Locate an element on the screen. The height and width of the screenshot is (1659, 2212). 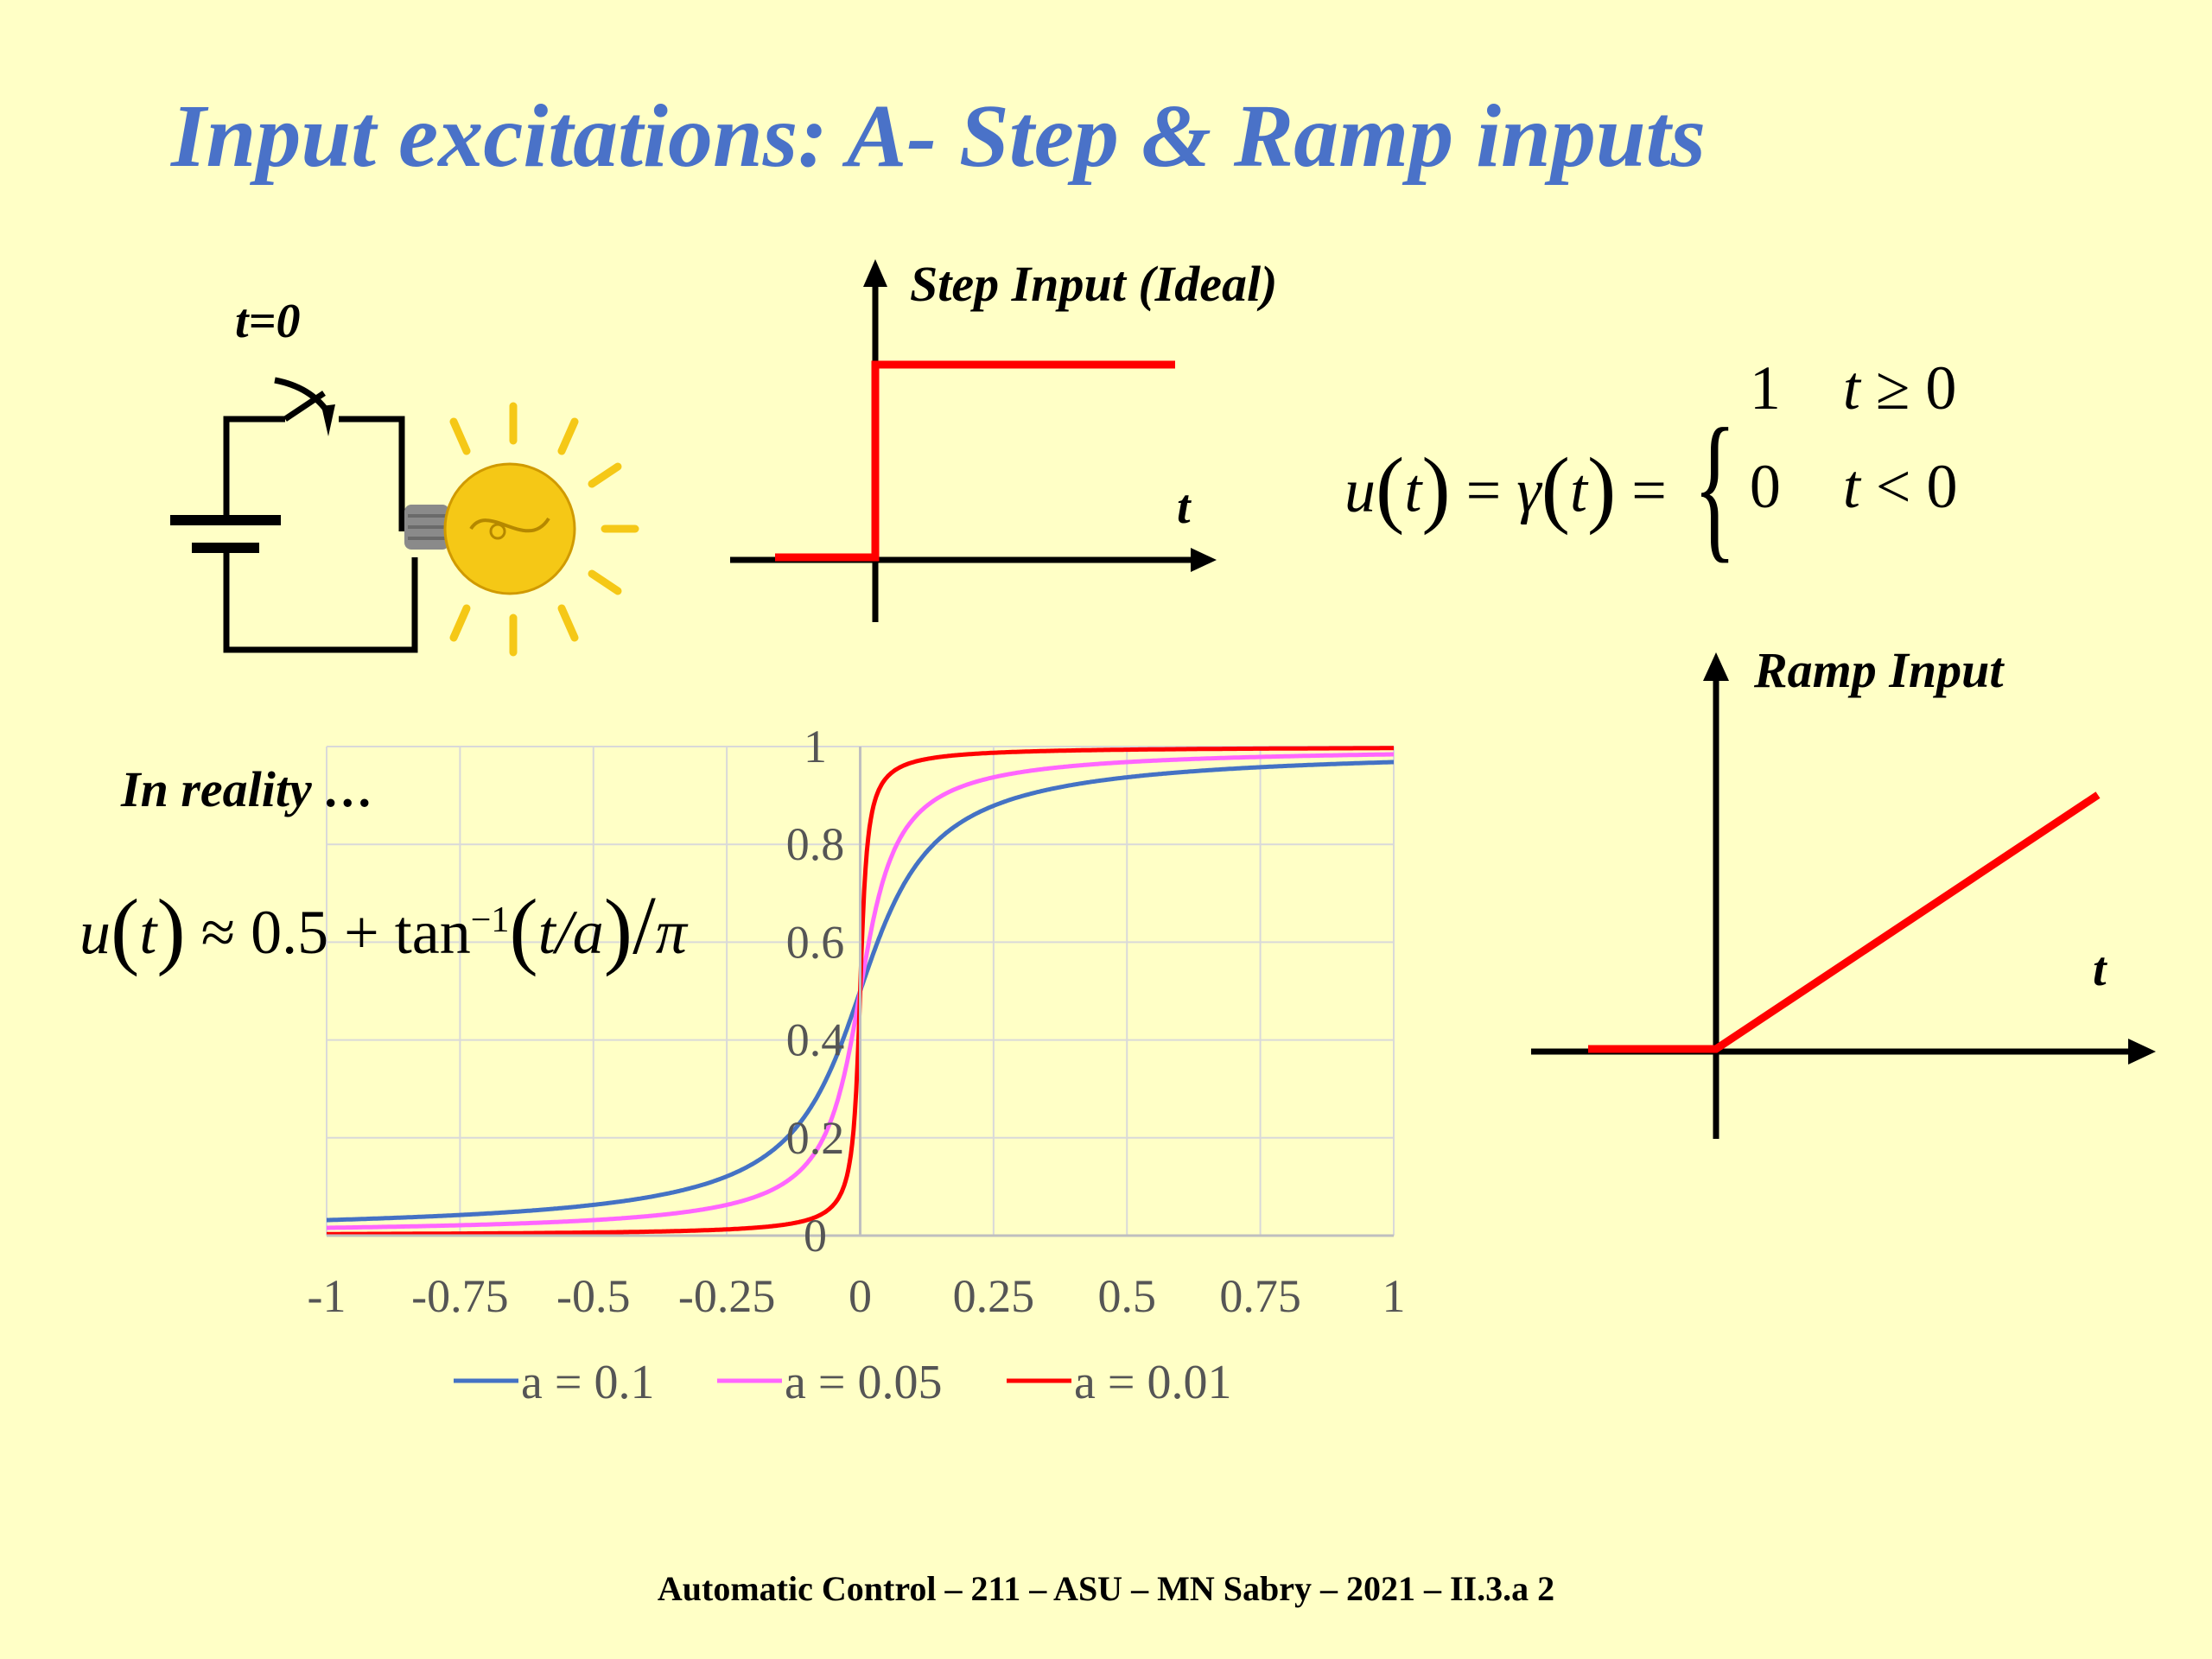
slide-title: Input excitations: A- Step & Ramp inputs is located at coordinates (939, 136).